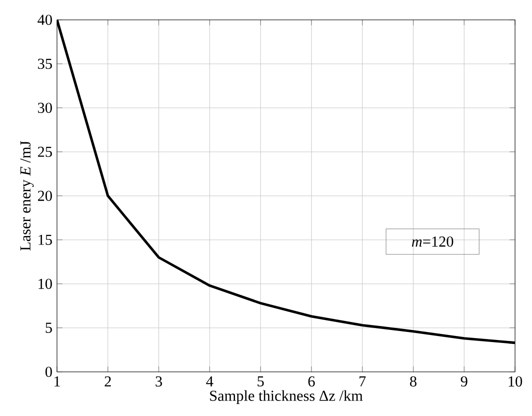  I want to click on x-tick-label: 9, so click(464, 381).